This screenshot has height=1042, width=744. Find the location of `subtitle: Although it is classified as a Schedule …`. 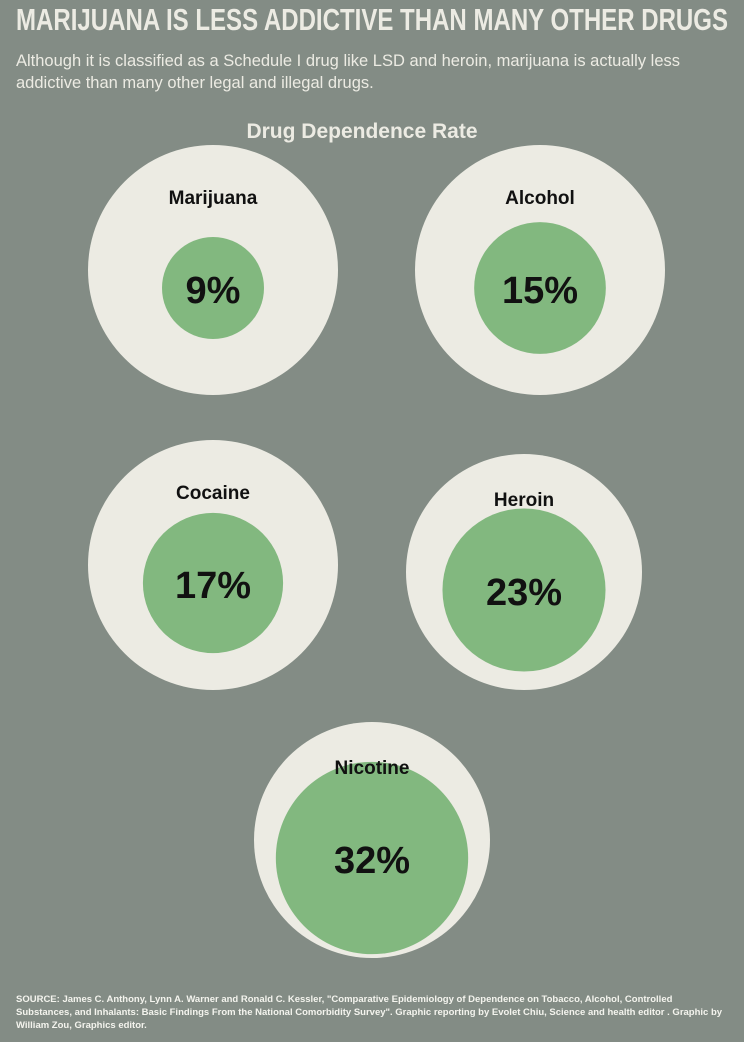

subtitle: Although it is classified as a Schedule … is located at coordinates (348, 72).